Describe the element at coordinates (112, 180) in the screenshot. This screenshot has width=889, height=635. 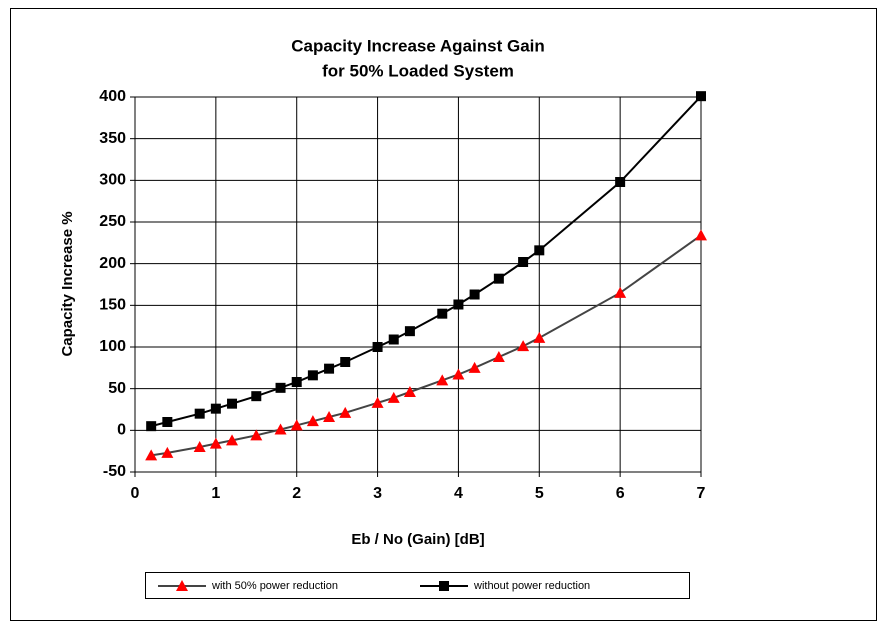
I see `y-tick-label: 300` at that location.